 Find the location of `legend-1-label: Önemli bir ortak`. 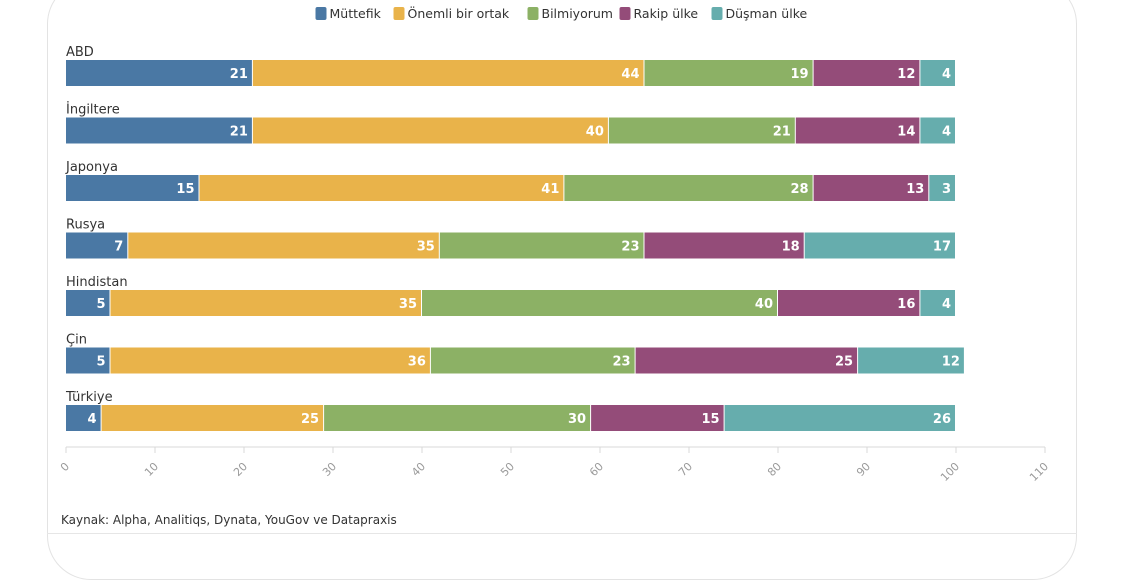

legend-1-label: Önemli bir ortak is located at coordinates (459, 13).